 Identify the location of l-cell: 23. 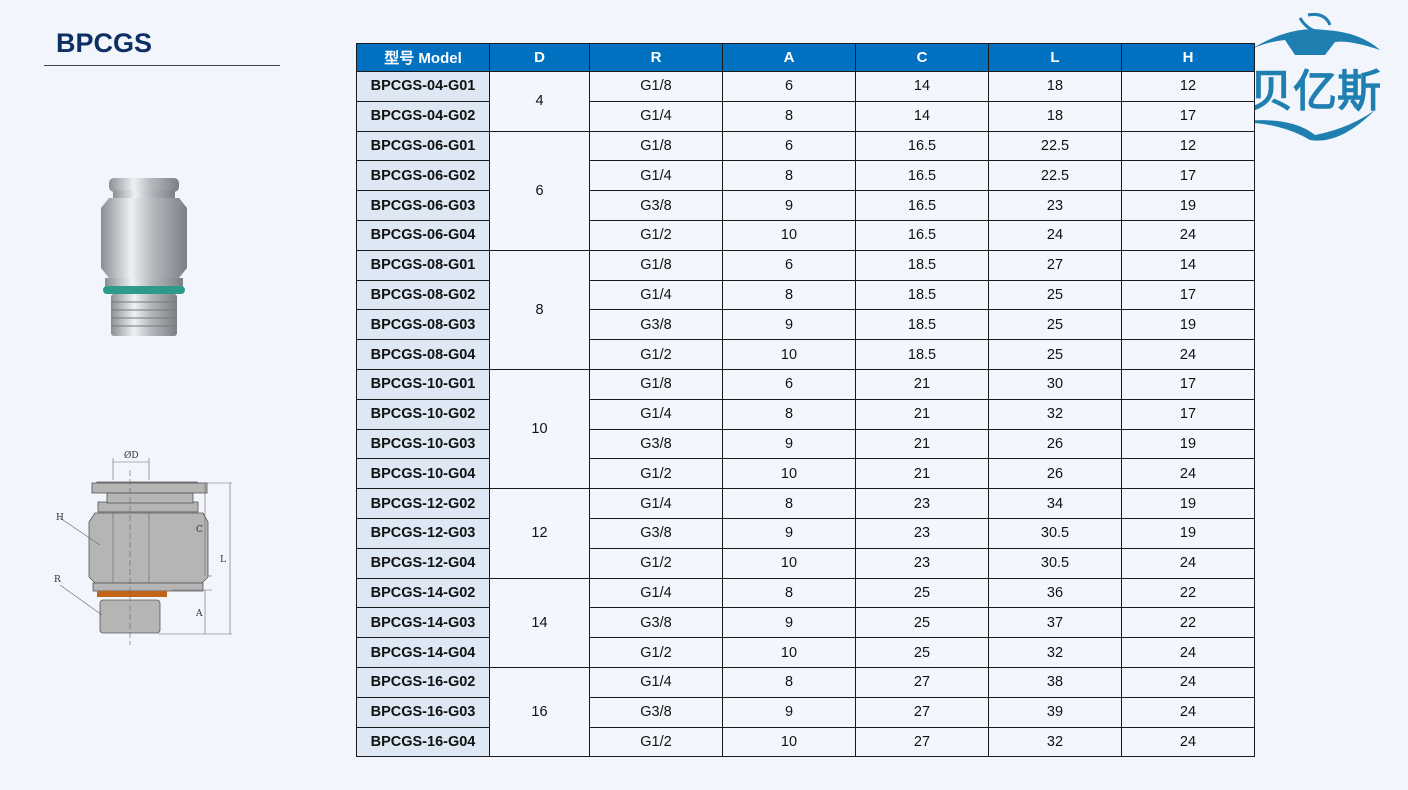
(1055, 205).